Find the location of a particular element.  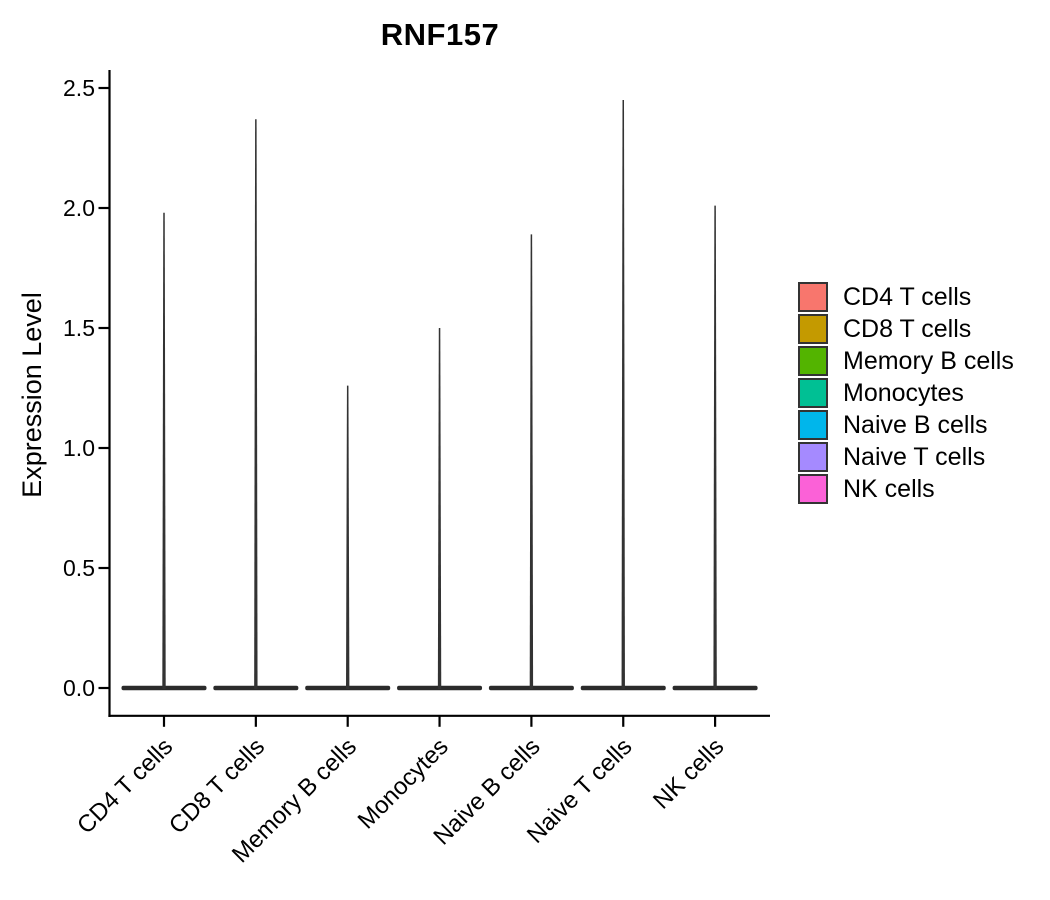

violin-Monocytes is located at coordinates (440, 509).